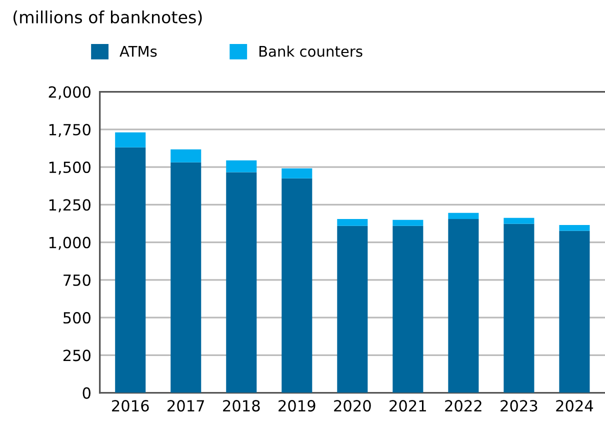  Describe the element at coordinates (575, 406) in the screenshot. I see `x-tick-label: 2024` at that location.